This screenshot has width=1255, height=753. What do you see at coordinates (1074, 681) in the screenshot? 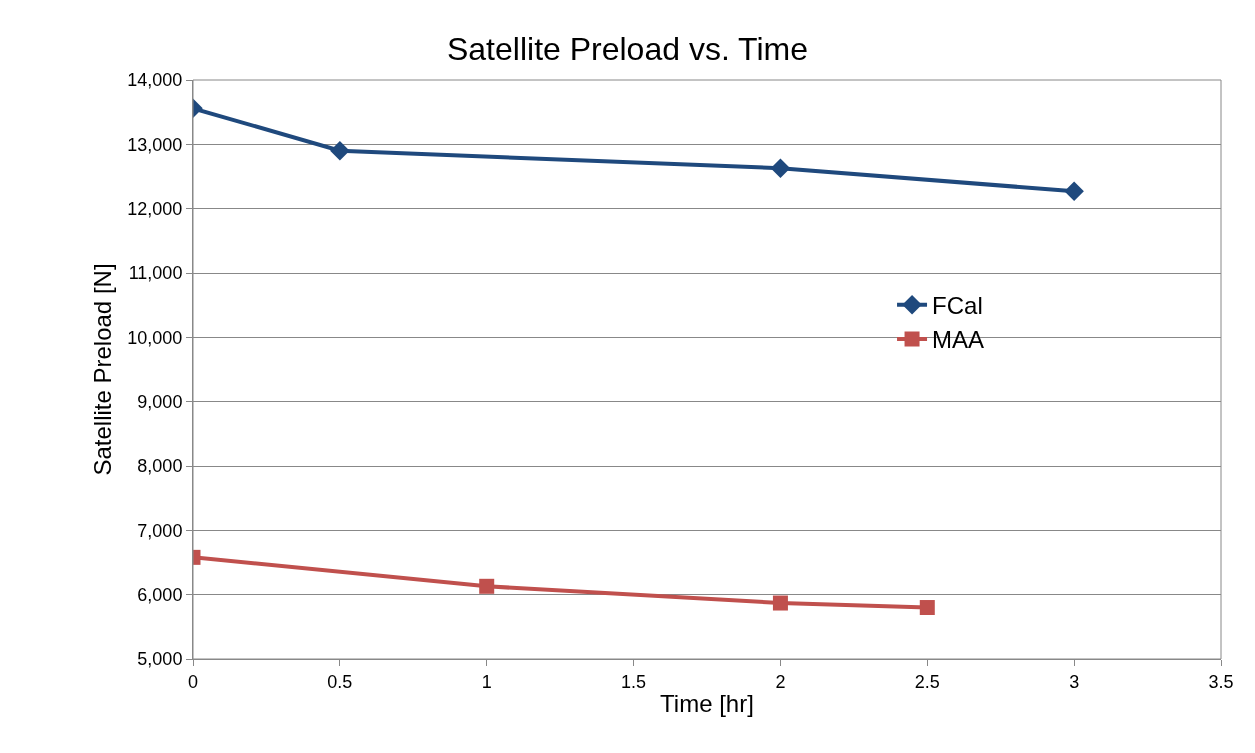
I see `x-tick-label: 3` at bounding box center [1074, 681].